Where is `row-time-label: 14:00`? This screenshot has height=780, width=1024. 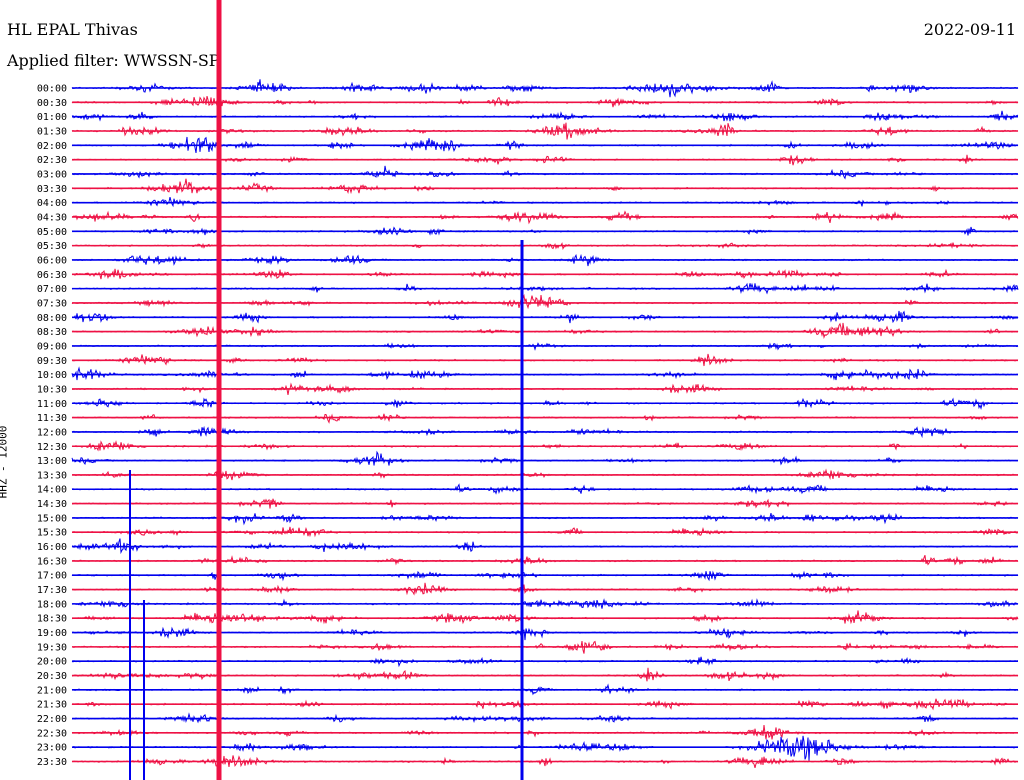
row-time-label: 14:00 is located at coordinates (52, 490).